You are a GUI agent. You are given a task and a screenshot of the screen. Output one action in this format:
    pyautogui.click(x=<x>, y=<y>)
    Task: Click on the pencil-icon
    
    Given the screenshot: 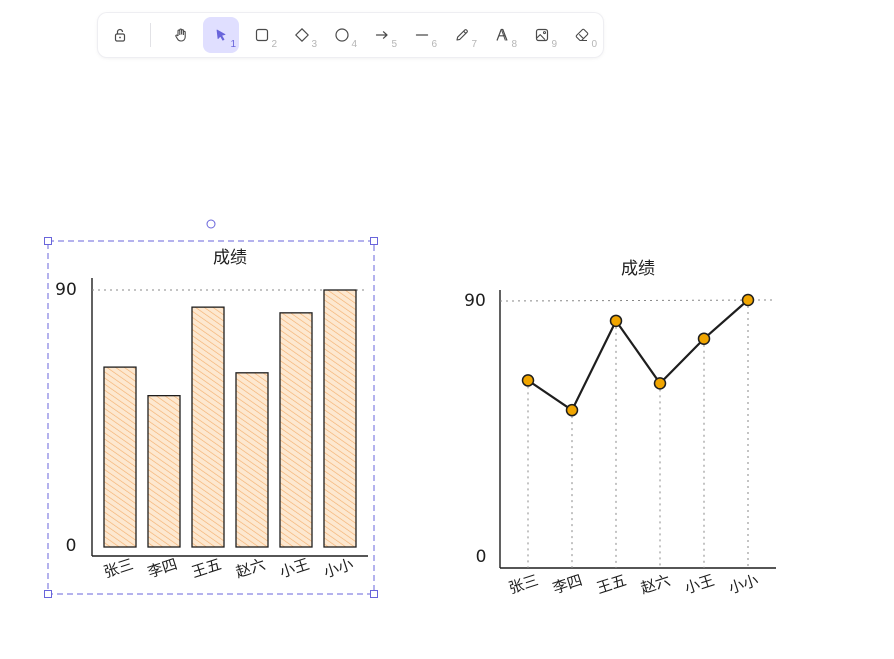 What is the action you would take?
    pyautogui.click(x=462, y=35)
    